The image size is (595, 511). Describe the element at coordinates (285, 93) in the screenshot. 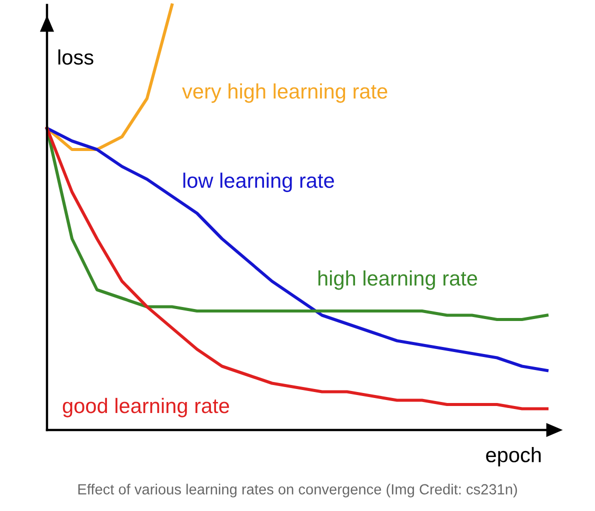

I see `series-label: very high learning rate` at that location.